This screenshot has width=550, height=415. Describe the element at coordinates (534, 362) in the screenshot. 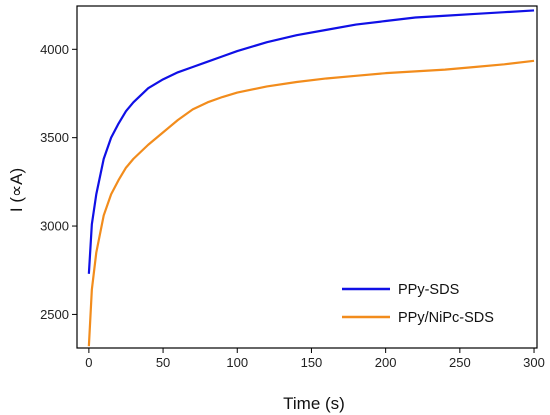

I see `x-tick-label: 300` at that location.